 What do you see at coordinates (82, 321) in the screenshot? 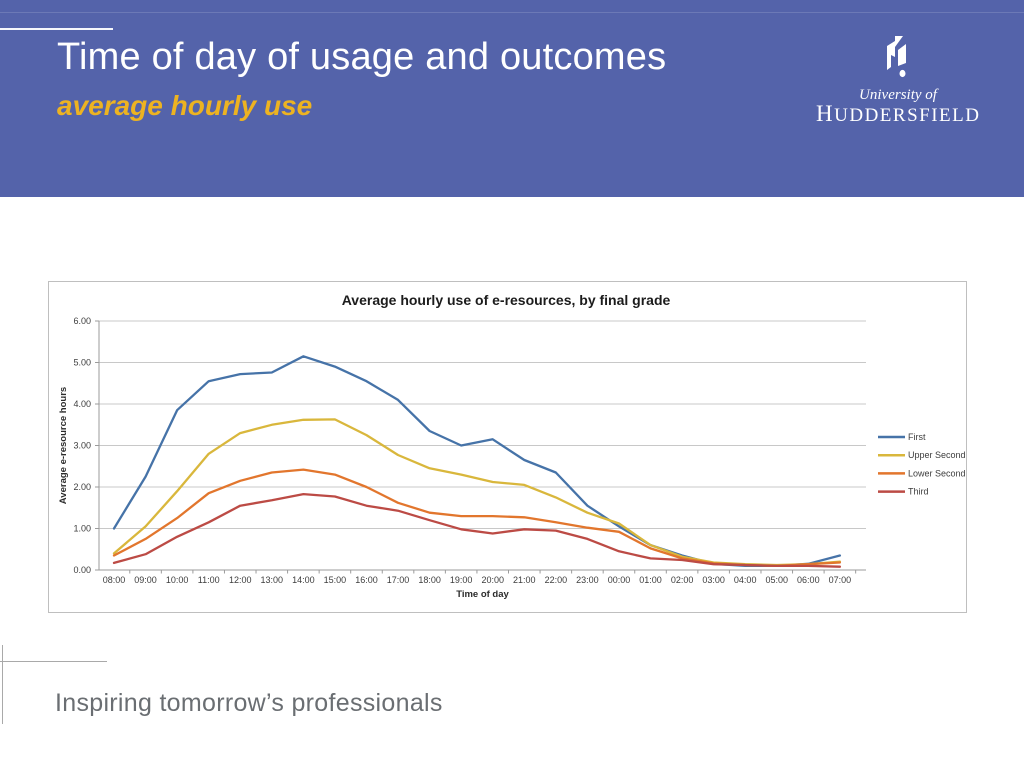
I see `y-tick-label: 6.00` at bounding box center [82, 321].